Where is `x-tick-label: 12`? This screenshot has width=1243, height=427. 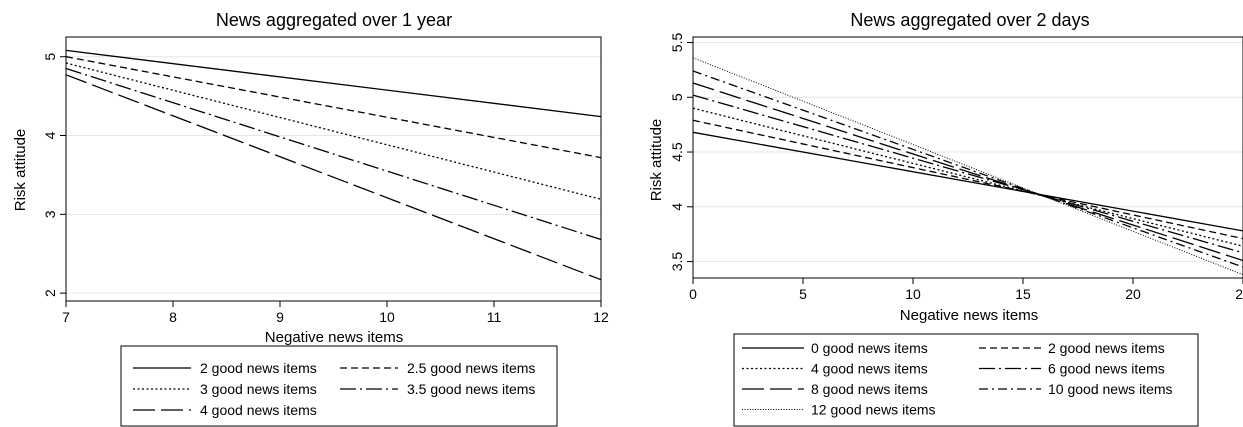 x-tick-label: 12 is located at coordinates (601, 317).